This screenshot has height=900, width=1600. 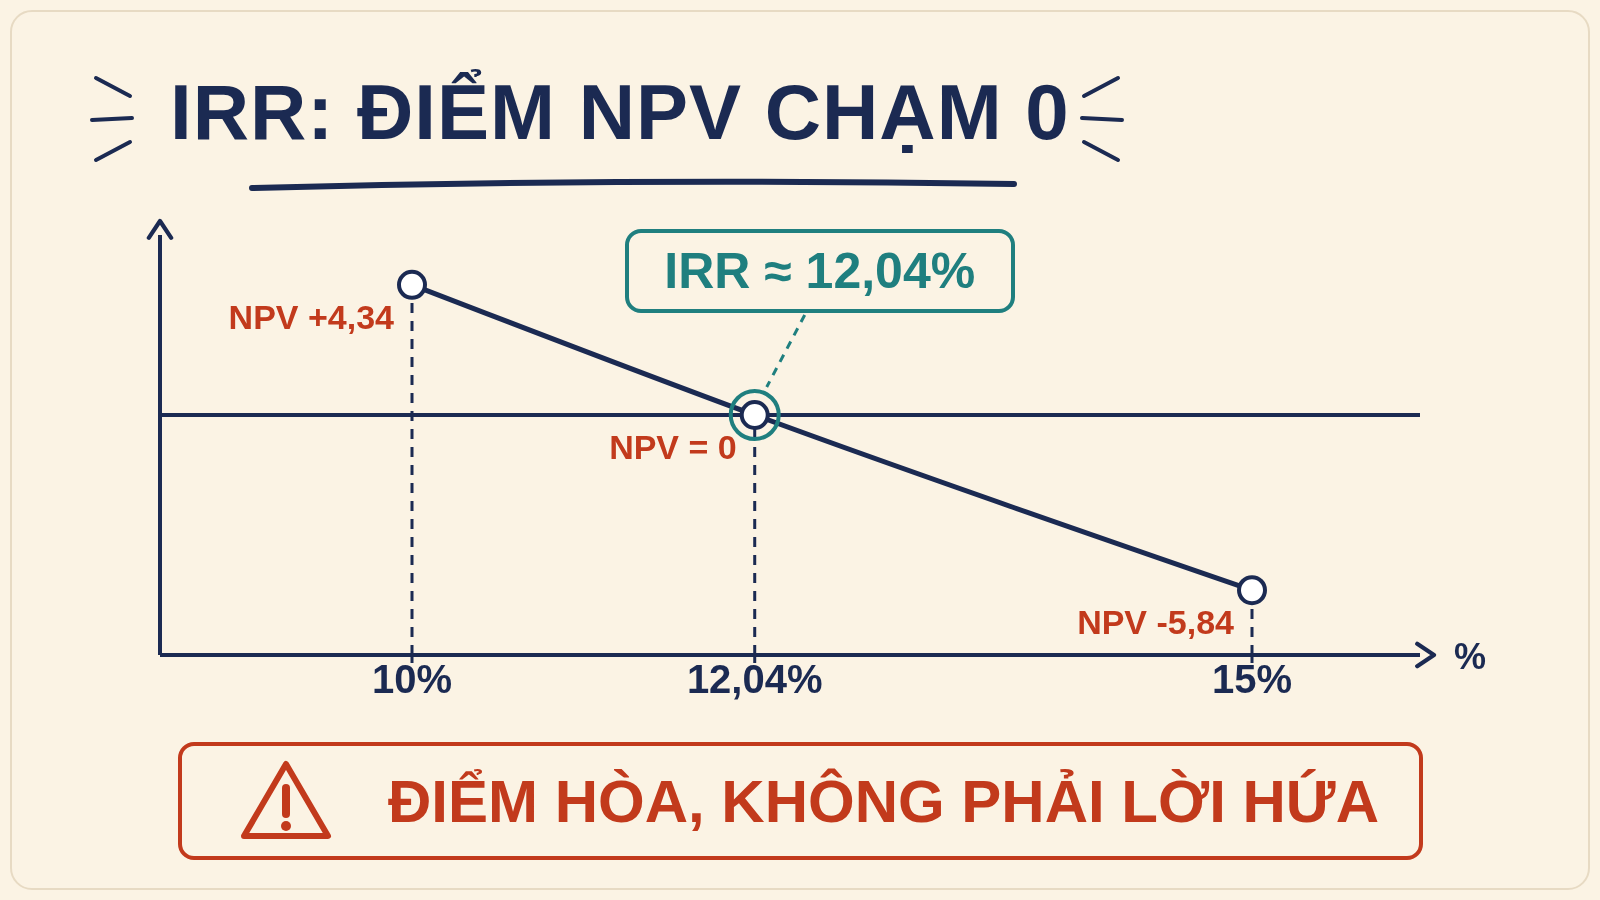 What do you see at coordinates (883, 801) in the screenshot?
I see `text: ĐIỂM HÒA, KHÔNG PHẢI LỜI HỨA` at bounding box center [883, 801].